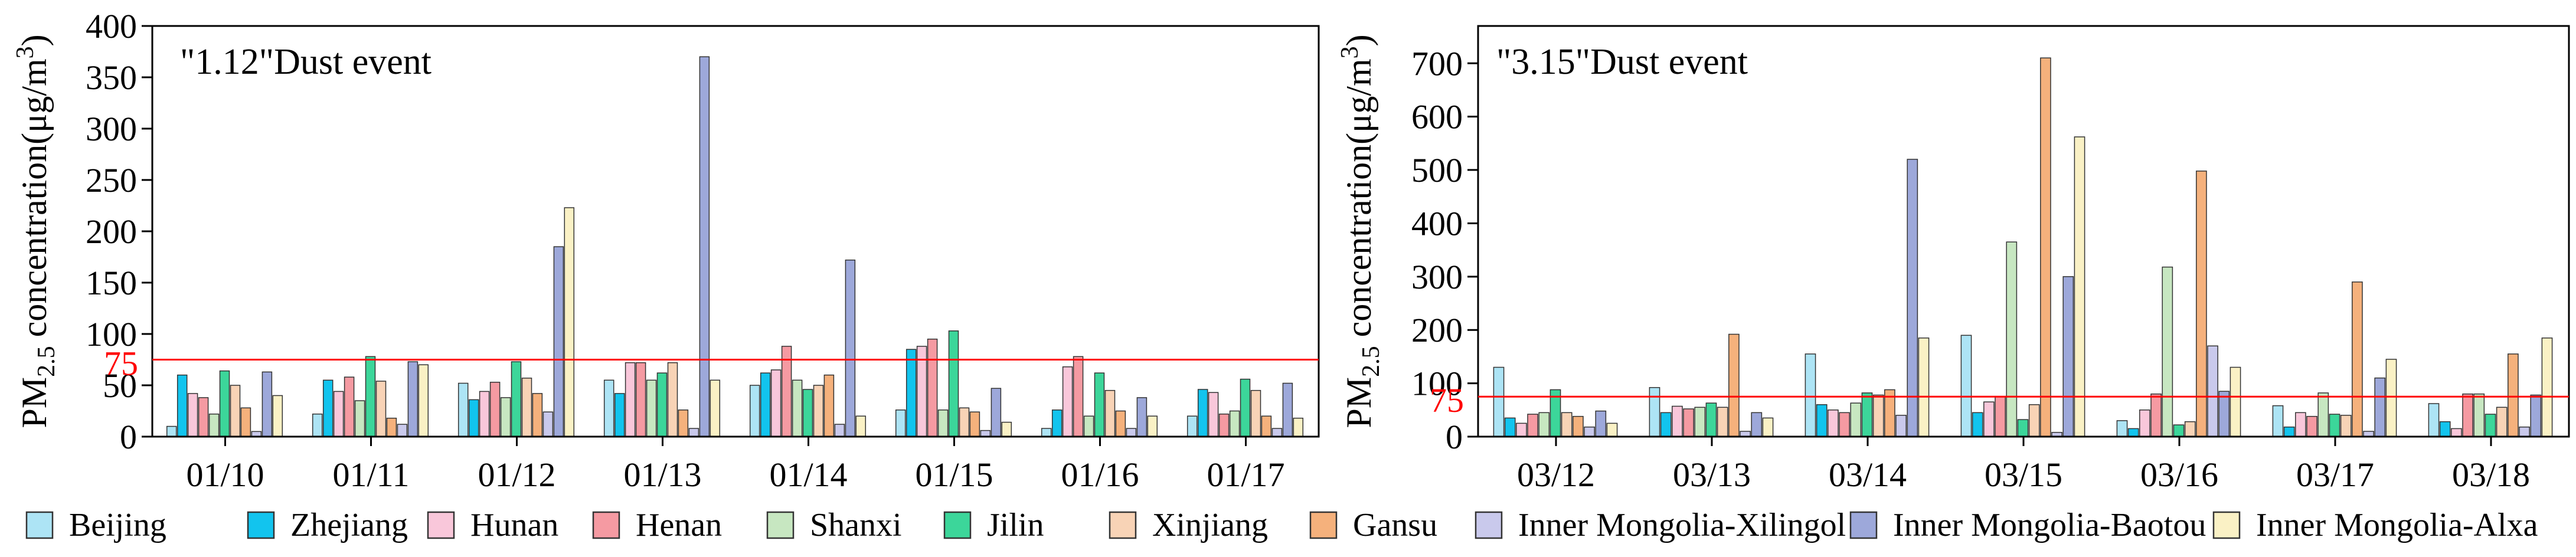 This screenshot has width=2576, height=557. I want to click on legend-swatch-gansu, so click(1323, 525).